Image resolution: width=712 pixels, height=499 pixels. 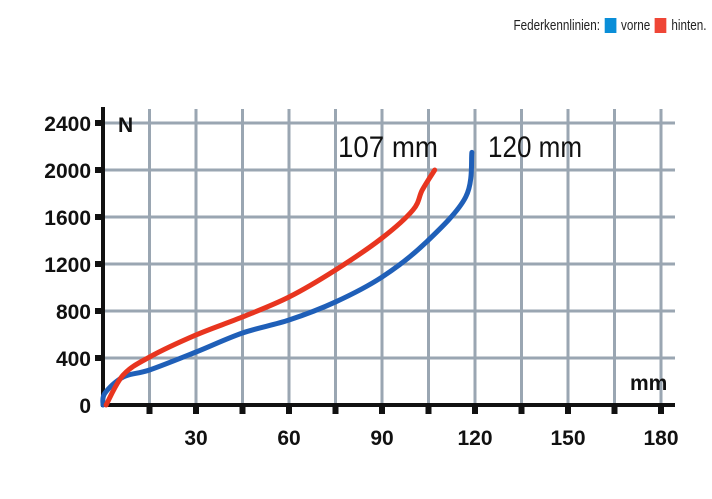 What do you see at coordinates (660, 438) in the screenshot?
I see `x-tick-label: 180` at bounding box center [660, 438].